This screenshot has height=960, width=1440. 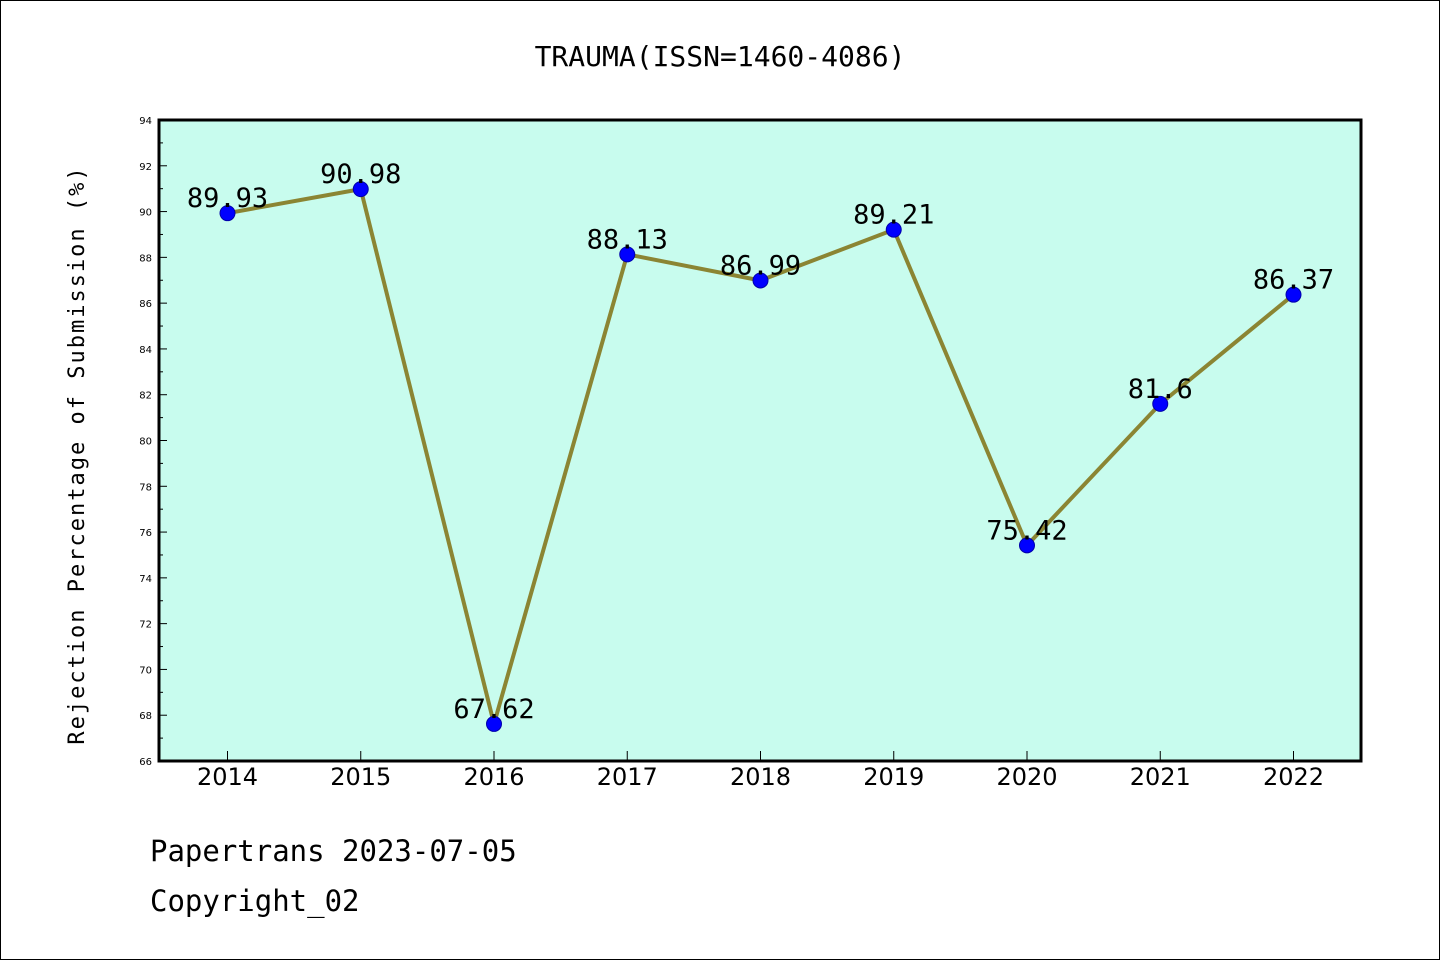 What do you see at coordinates (145, 442) in the screenshot?
I see `y-tick-label: 80` at bounding box center [145, 442].